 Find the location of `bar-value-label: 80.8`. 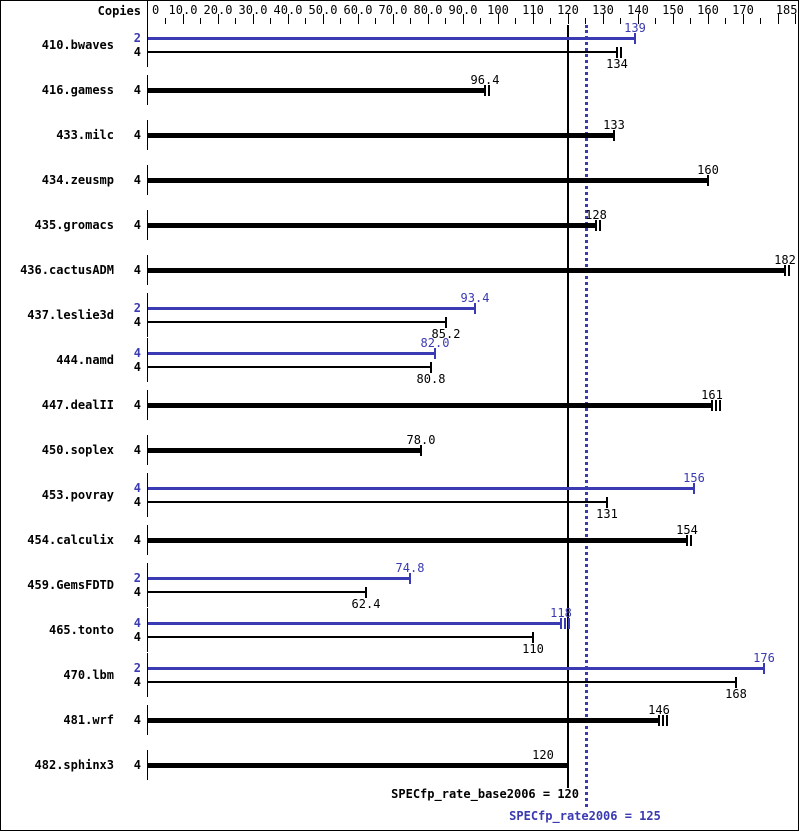

bar-value-label: 80.8 is located at coordinates (431, 379).